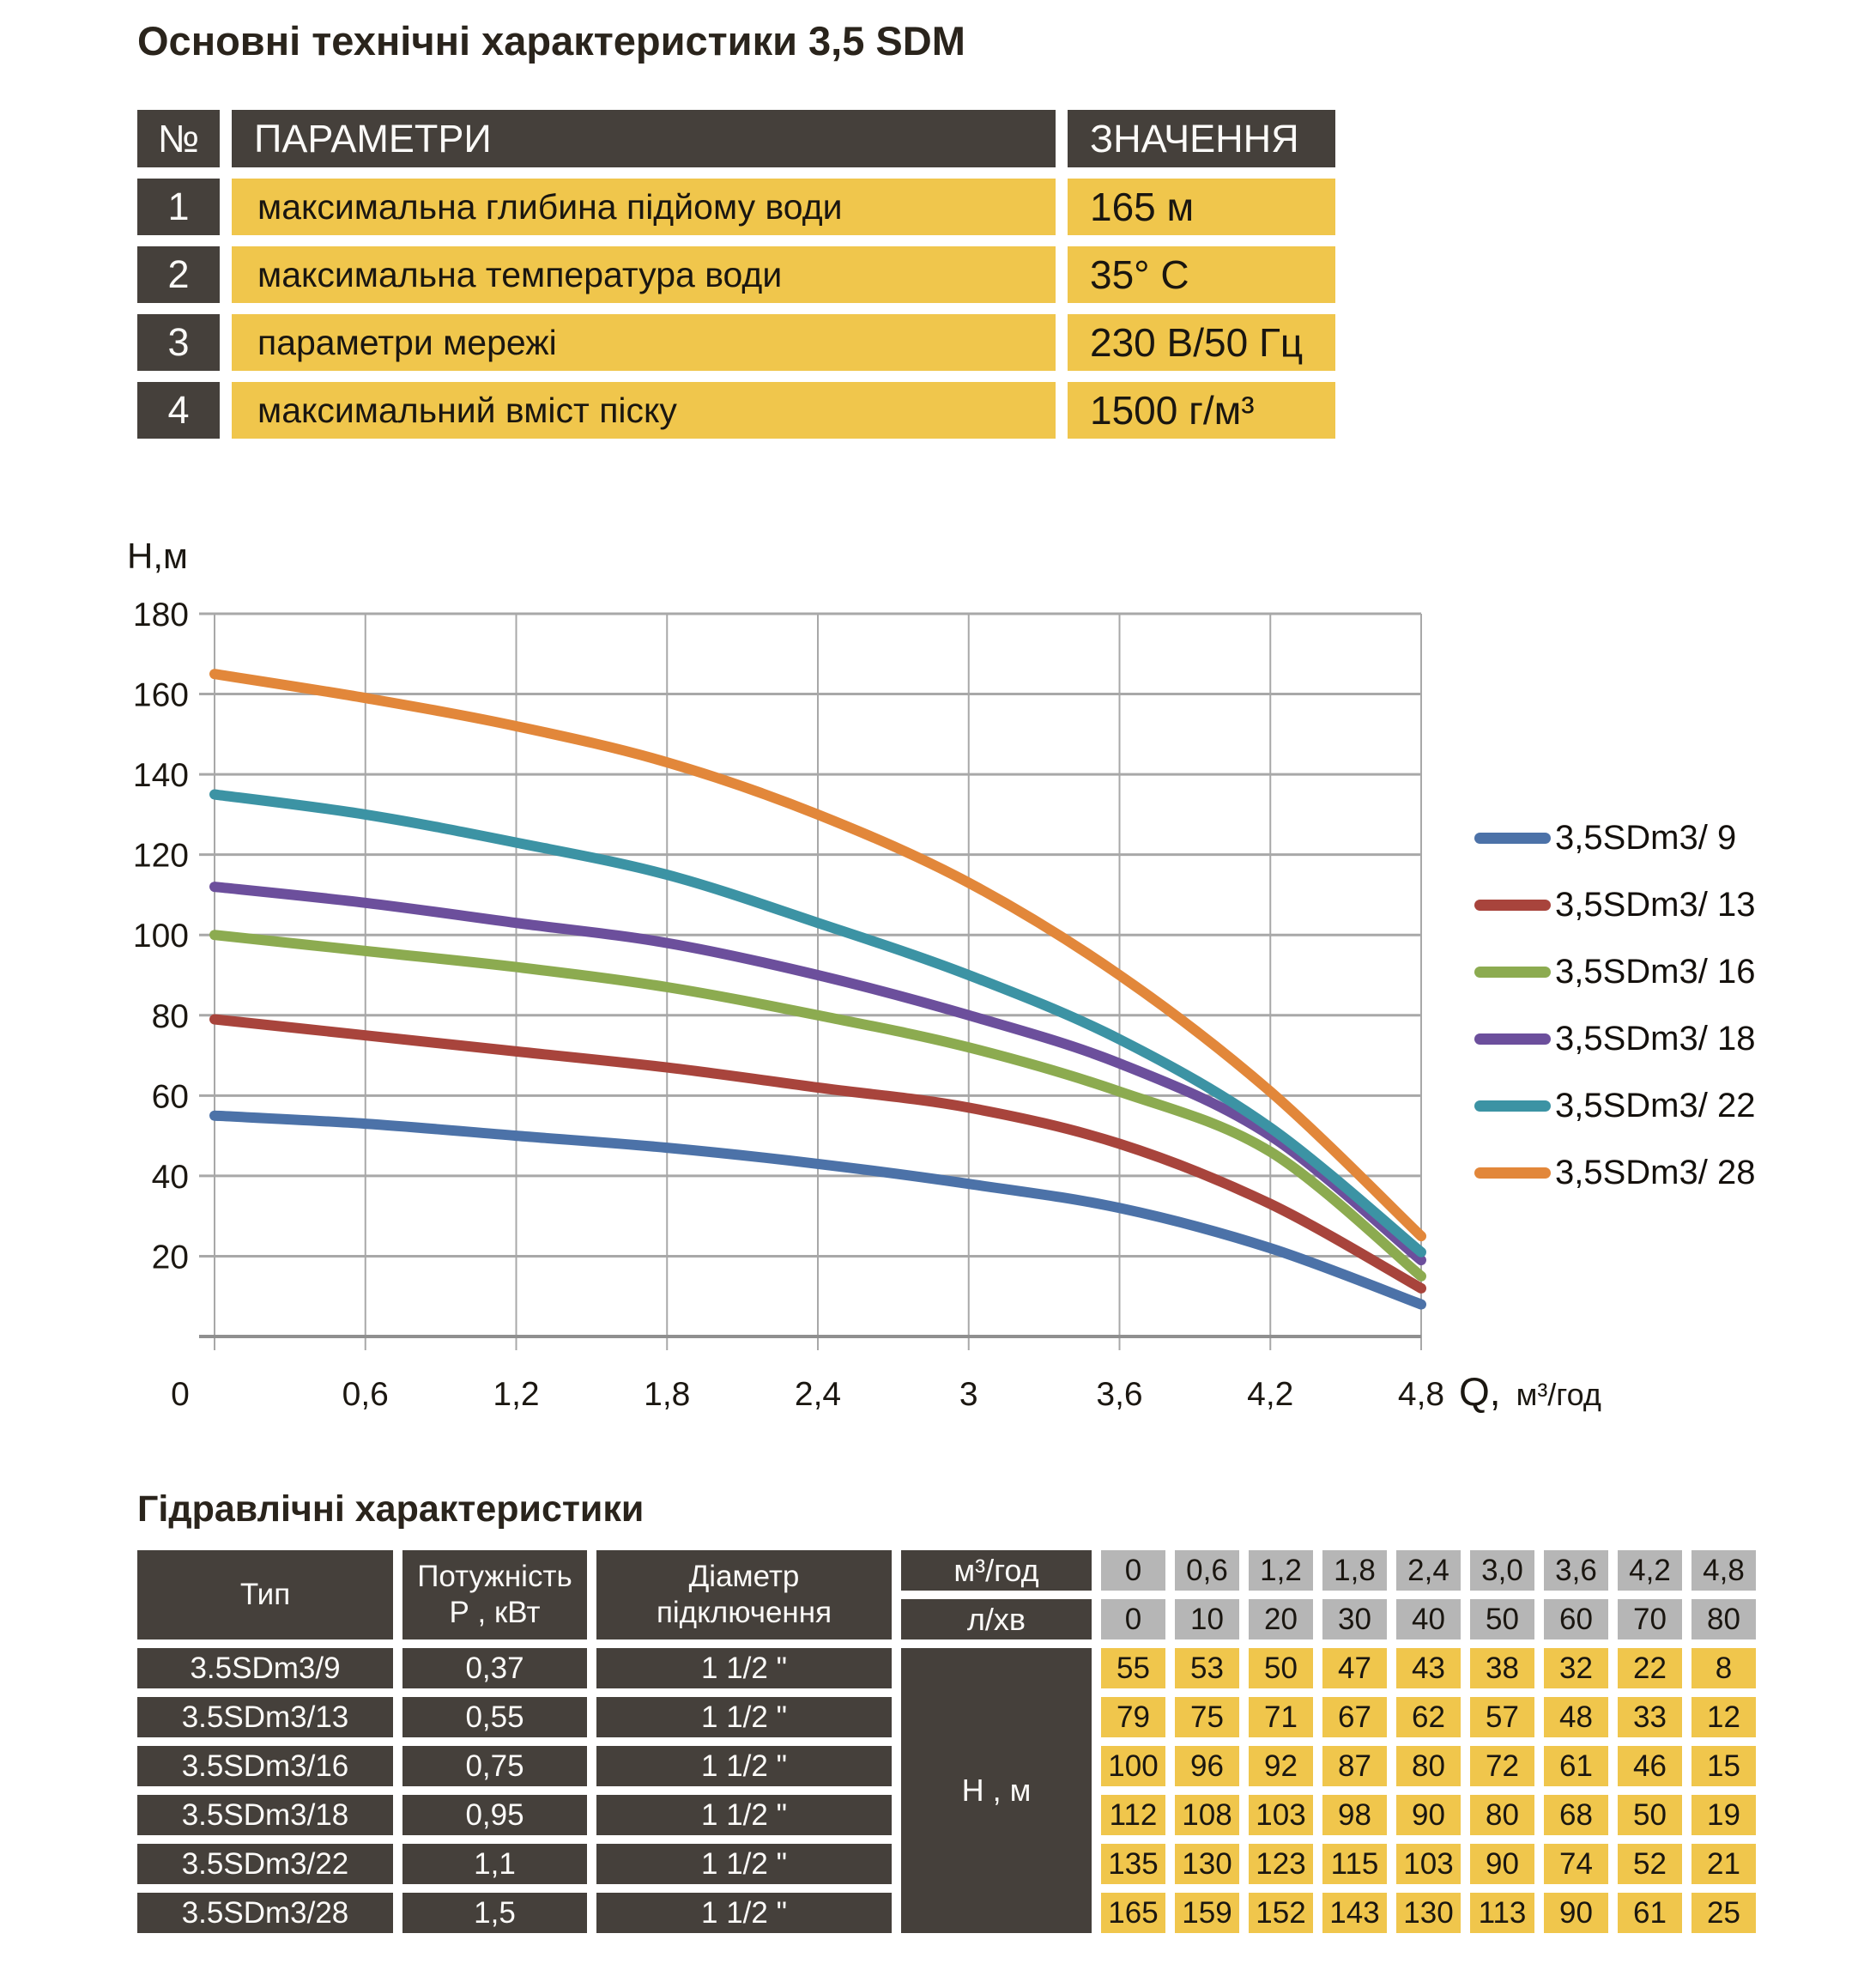 This screenshot has width=1870, height=1988. I want to click on y-axis-label: Н,м, so click(157, 556).